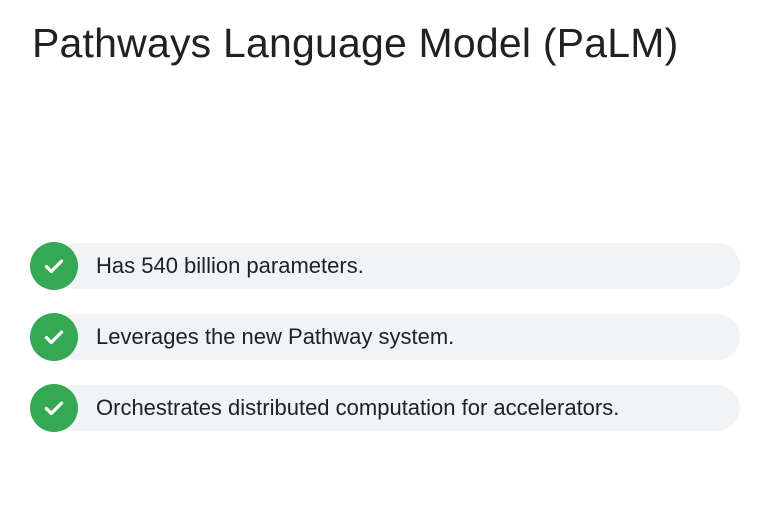  I want to click on slide-title: Pathways Language Model (PaLM), so click(355, 43).